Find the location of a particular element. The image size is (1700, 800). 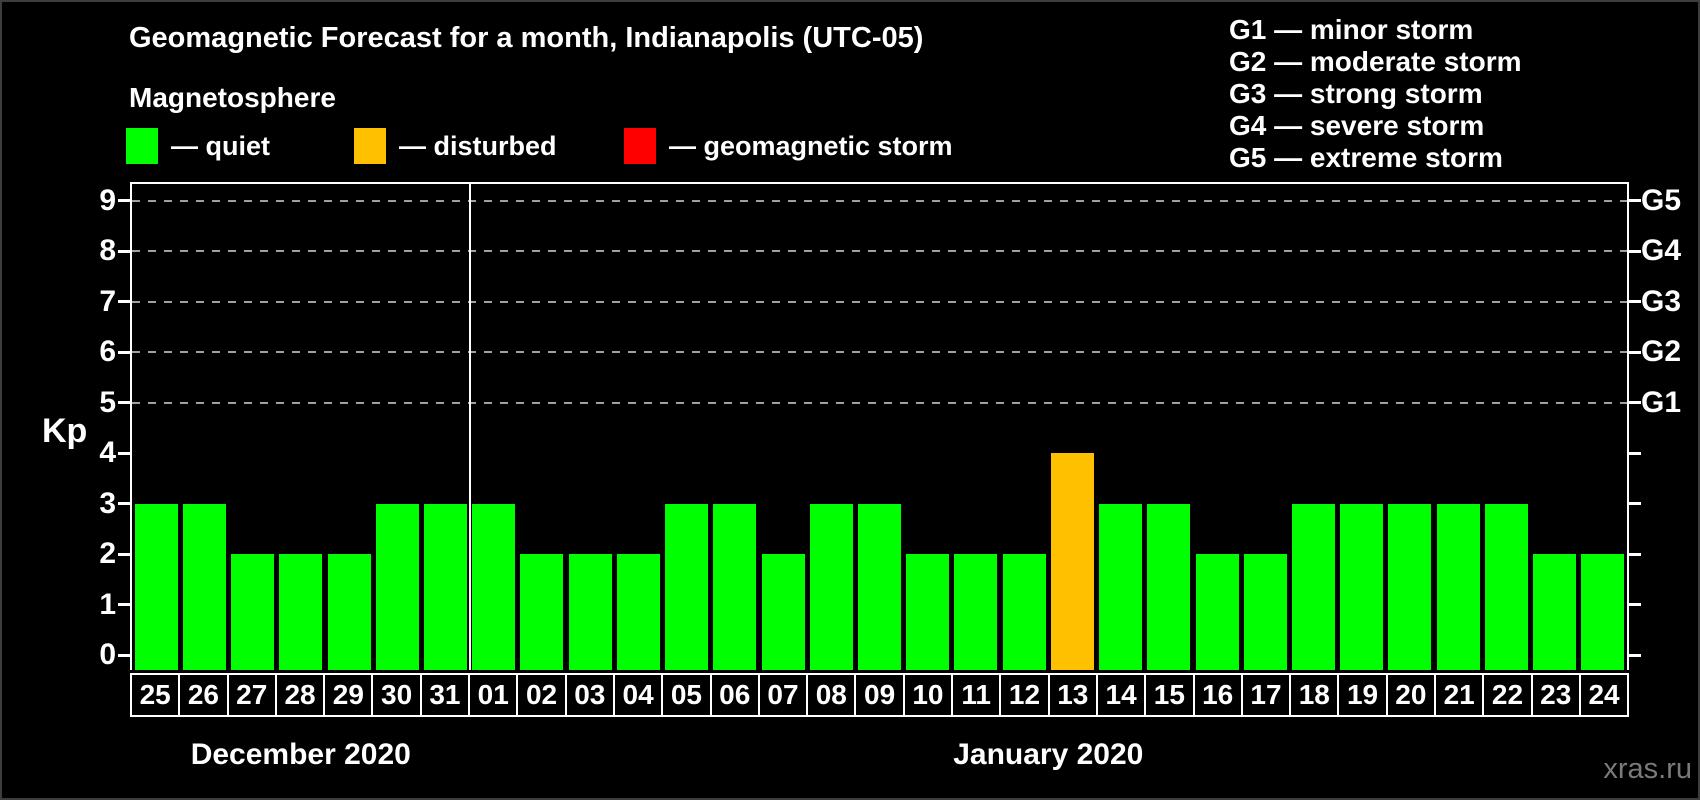

day-cell-01: 01 is located at coordinates (493, 695).